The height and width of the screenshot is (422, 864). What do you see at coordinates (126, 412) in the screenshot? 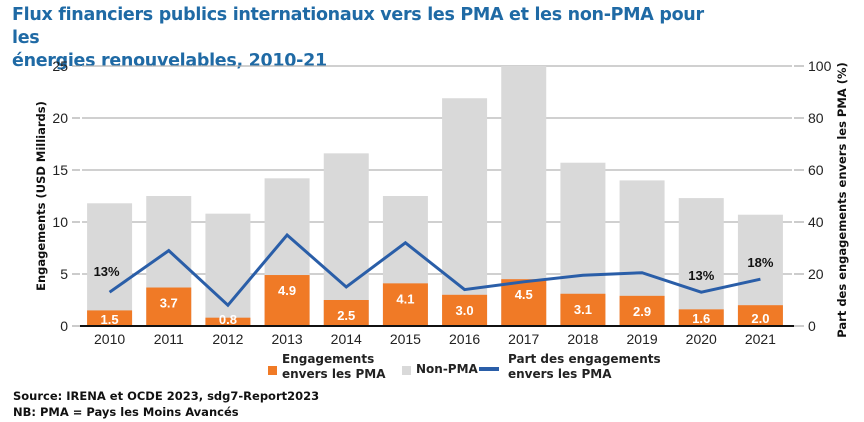
I see `abbreviation-note: NB: PMA = Pays les Moins Avancés` at bounding box center [126, 412].